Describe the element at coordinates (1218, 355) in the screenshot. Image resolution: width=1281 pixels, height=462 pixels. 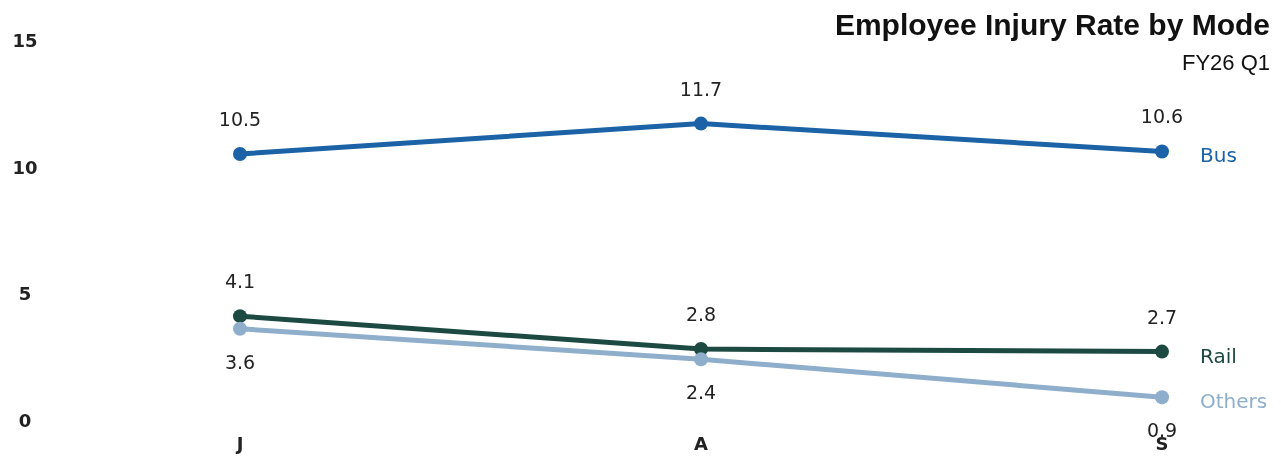
I see `series-label: Rail` at that location.